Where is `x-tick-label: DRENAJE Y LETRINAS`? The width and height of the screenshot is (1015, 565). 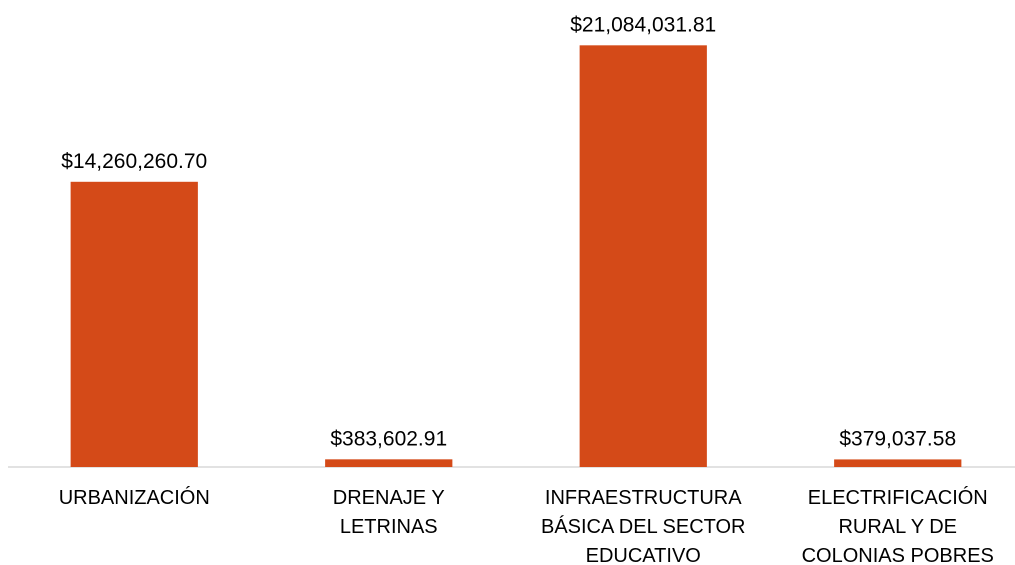 x-tick-label: DRENAJE Y LETRINAS is located at coordinates (388, 512).